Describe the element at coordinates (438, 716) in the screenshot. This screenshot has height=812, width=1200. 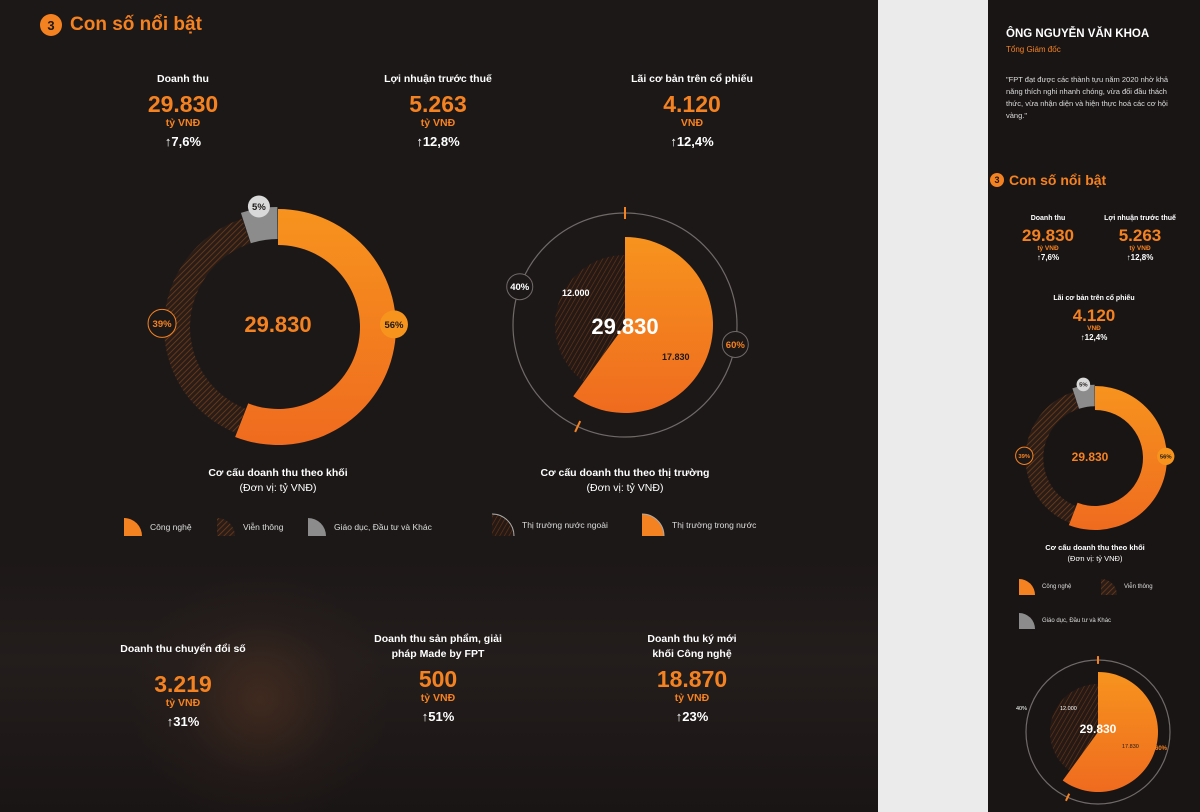
I see `stat-change: ↑51%` at that location.